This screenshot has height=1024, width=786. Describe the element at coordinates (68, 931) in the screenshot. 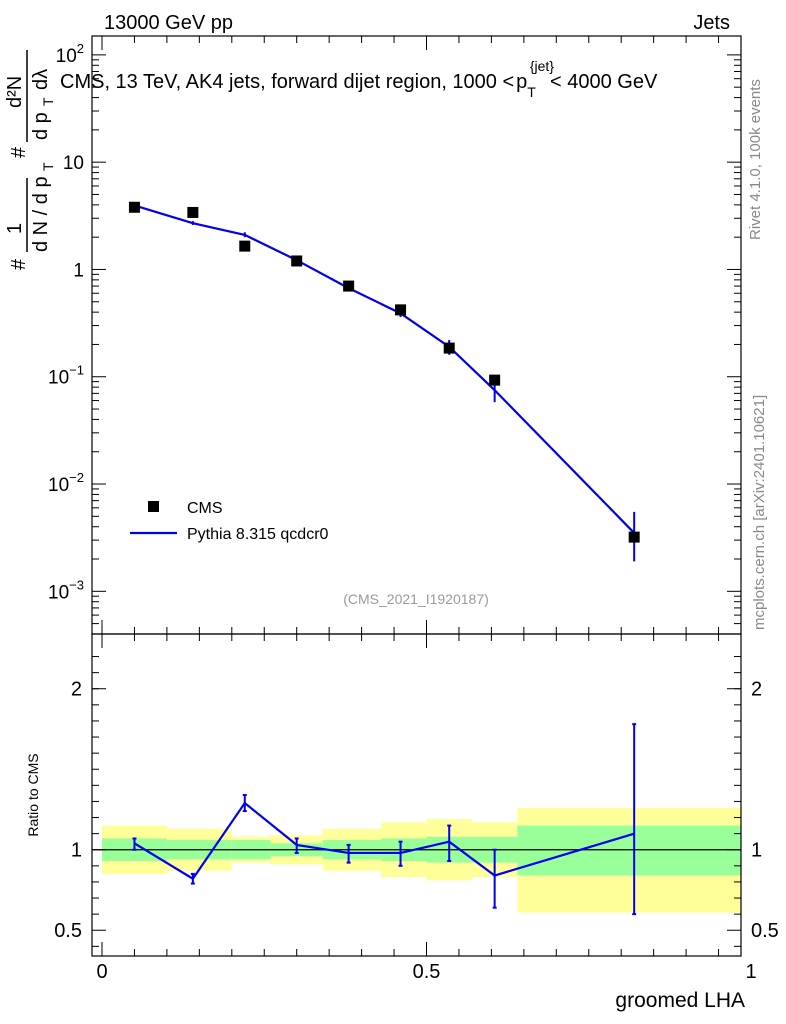

I see `ratio-y-tick-label-left: 0.5` at that location.